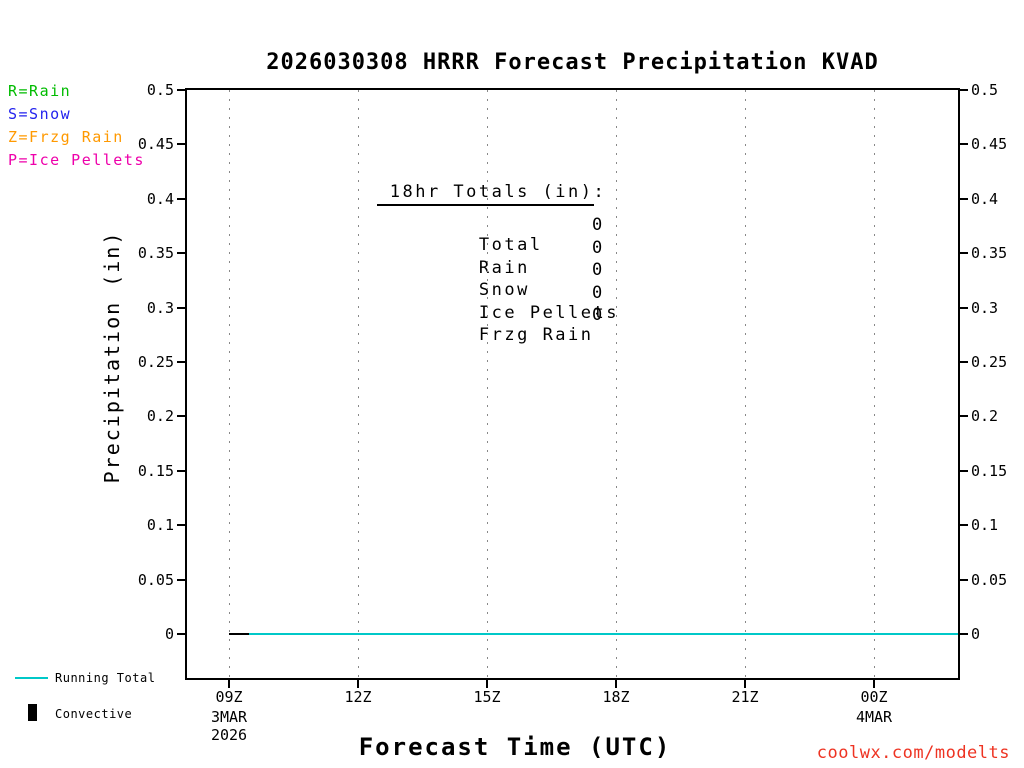 The image size is (1024, 768). Describe the element at coordinates (76, 160) in the screenshot. I see `legend-item-ice-pellets: P=Ice Pellets` at that location.